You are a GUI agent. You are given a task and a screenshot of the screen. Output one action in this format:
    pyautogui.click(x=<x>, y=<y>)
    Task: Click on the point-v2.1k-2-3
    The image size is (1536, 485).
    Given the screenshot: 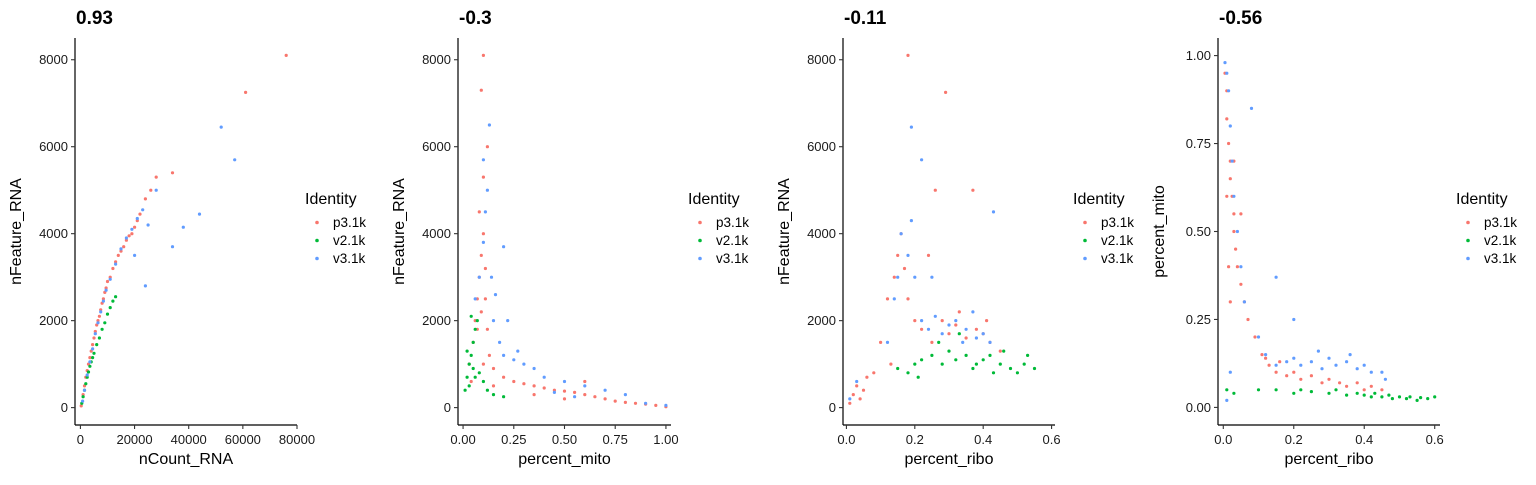 What is the action you would take?
    pyautogui.click(x=471, y=355)
    